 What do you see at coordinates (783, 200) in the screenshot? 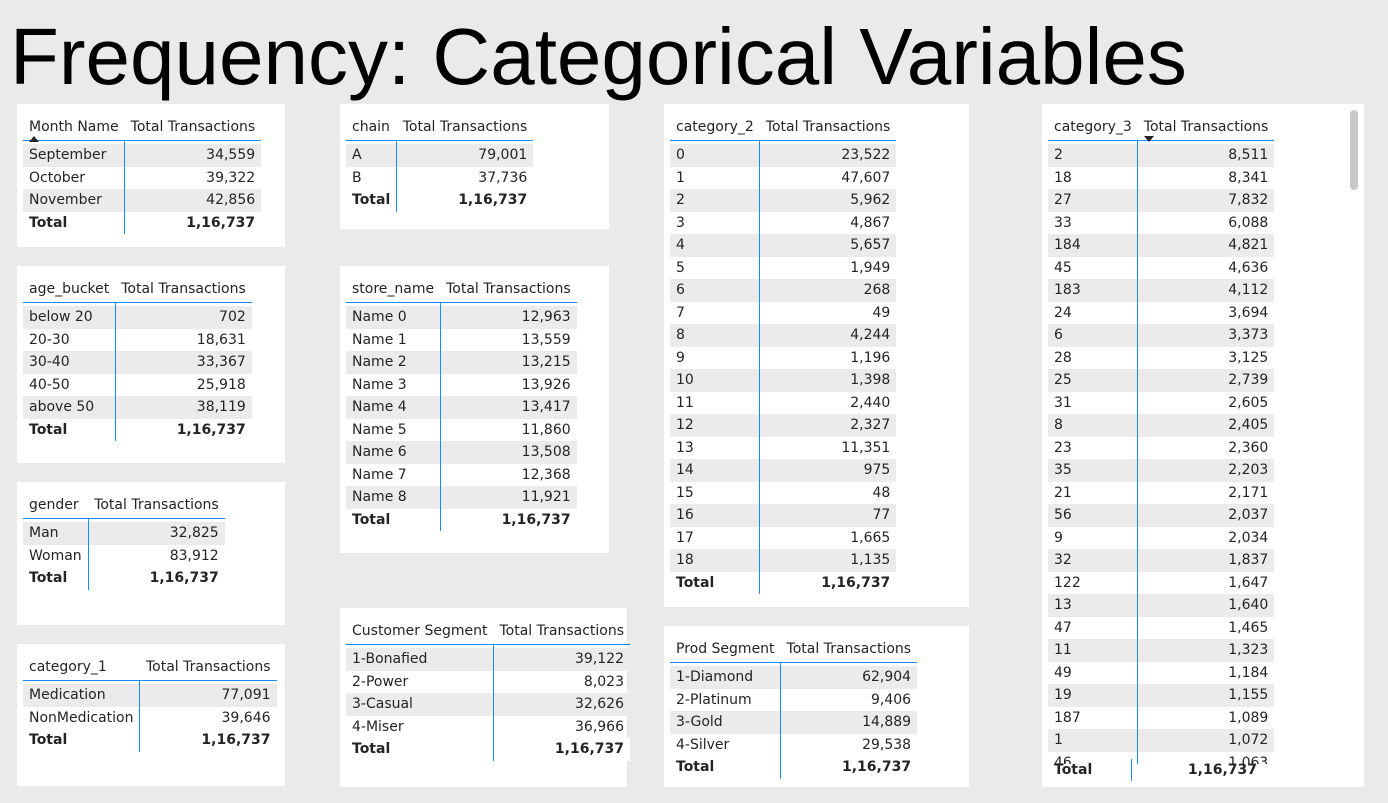
I see `table-row: 2 5,962` at bounding box center [783, 200].